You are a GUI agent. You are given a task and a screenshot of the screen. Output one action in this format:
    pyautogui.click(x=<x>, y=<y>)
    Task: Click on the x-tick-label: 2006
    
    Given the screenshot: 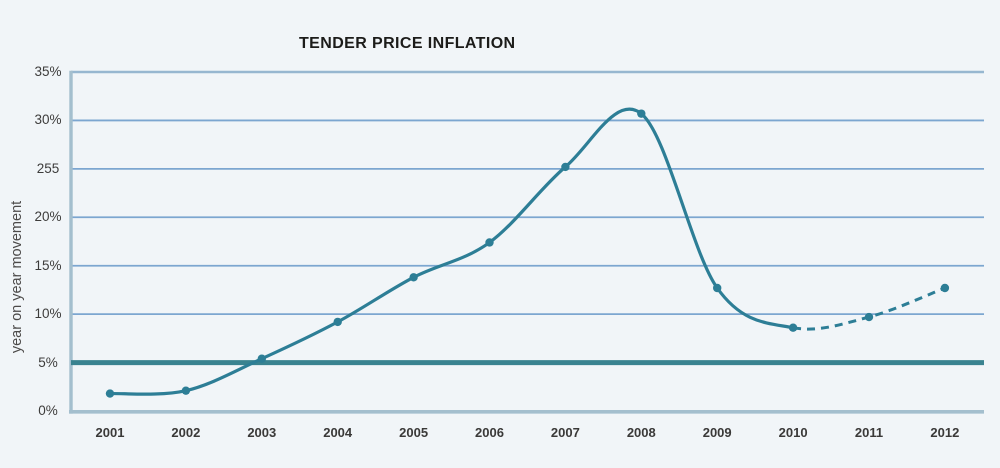 What is the action you would take?
    pyautogui.click(x=489, y=432)
    